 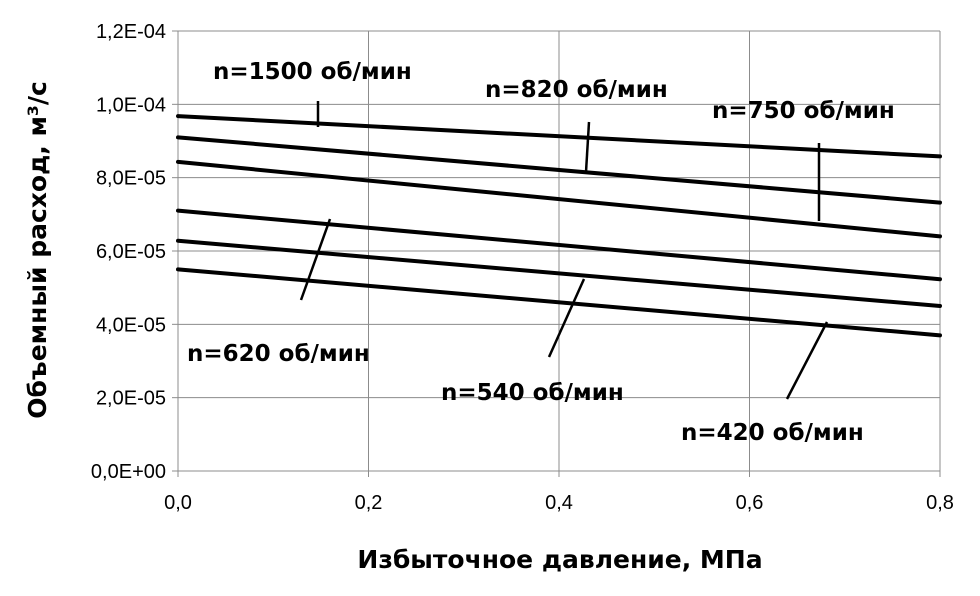 What do you see at coordinates (131, 252) in the screenshot?
I see `y-tick-label: 6,0E-05` at bounding box center [131, 252].